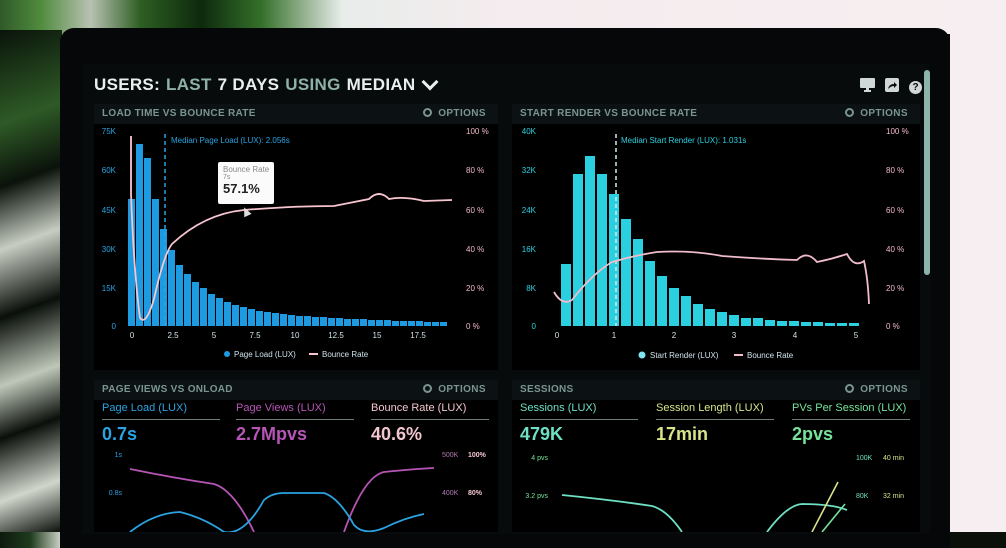 Image resolution: width=1006 pixels, height=548 pixels. Describe the element at coordinates (116, 493) in the screenshot. I see `svg-text: 0.8s` at that location.